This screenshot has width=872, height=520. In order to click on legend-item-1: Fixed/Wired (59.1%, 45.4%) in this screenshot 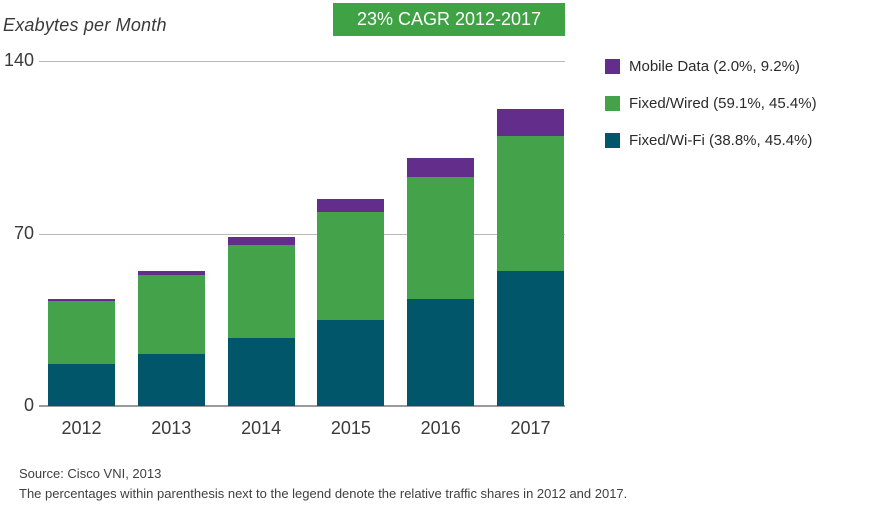, I will do `click(711, 103)`.